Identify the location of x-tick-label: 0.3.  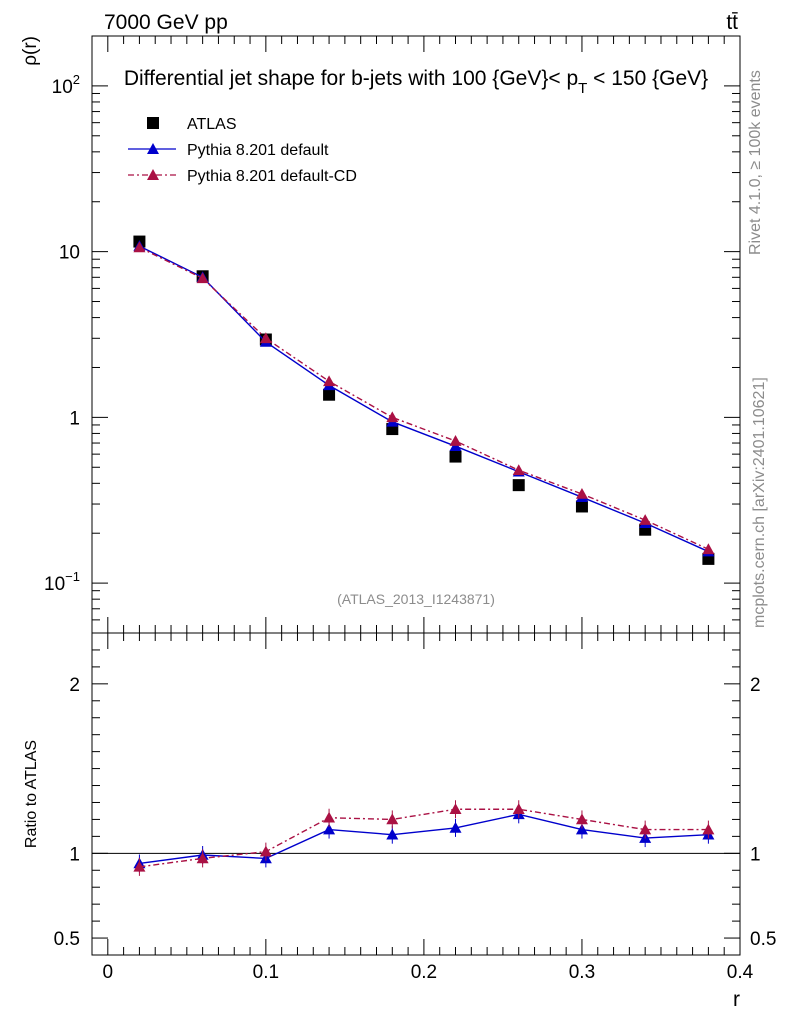
(582, 972).